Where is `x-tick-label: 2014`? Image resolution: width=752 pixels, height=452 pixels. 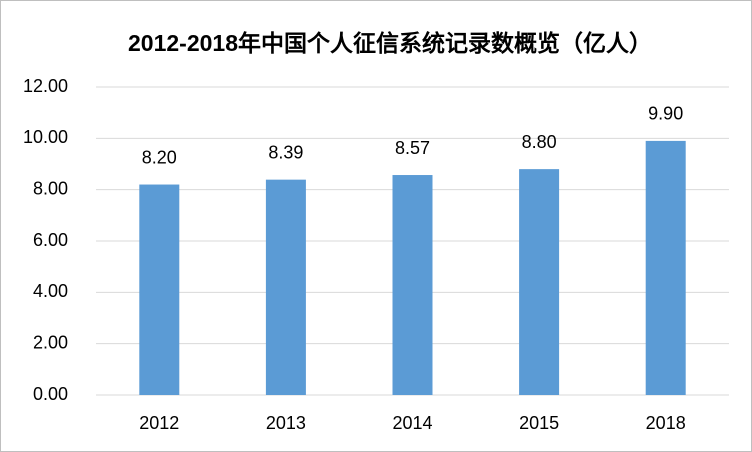 x-tick-label: 2014 is located at coordinates (412, 423).